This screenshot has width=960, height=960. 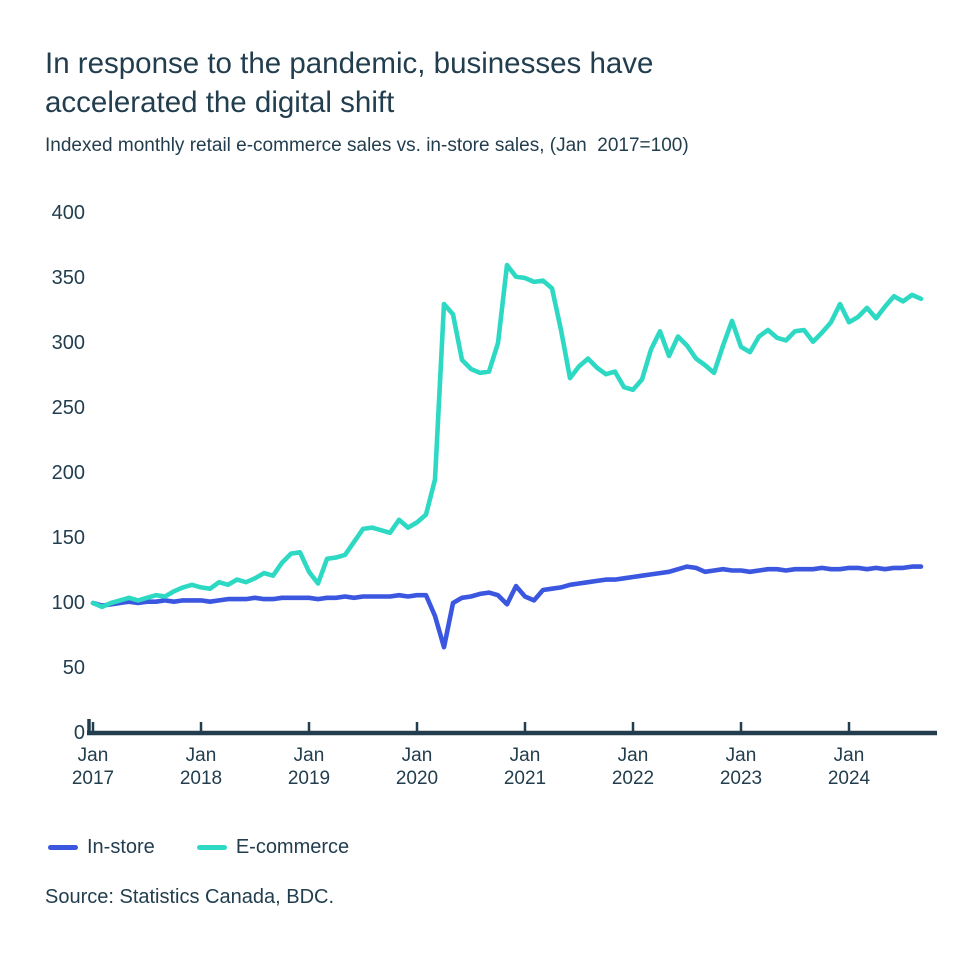 I want to click on y-axis-label: 100, so click(x=68, y=603).